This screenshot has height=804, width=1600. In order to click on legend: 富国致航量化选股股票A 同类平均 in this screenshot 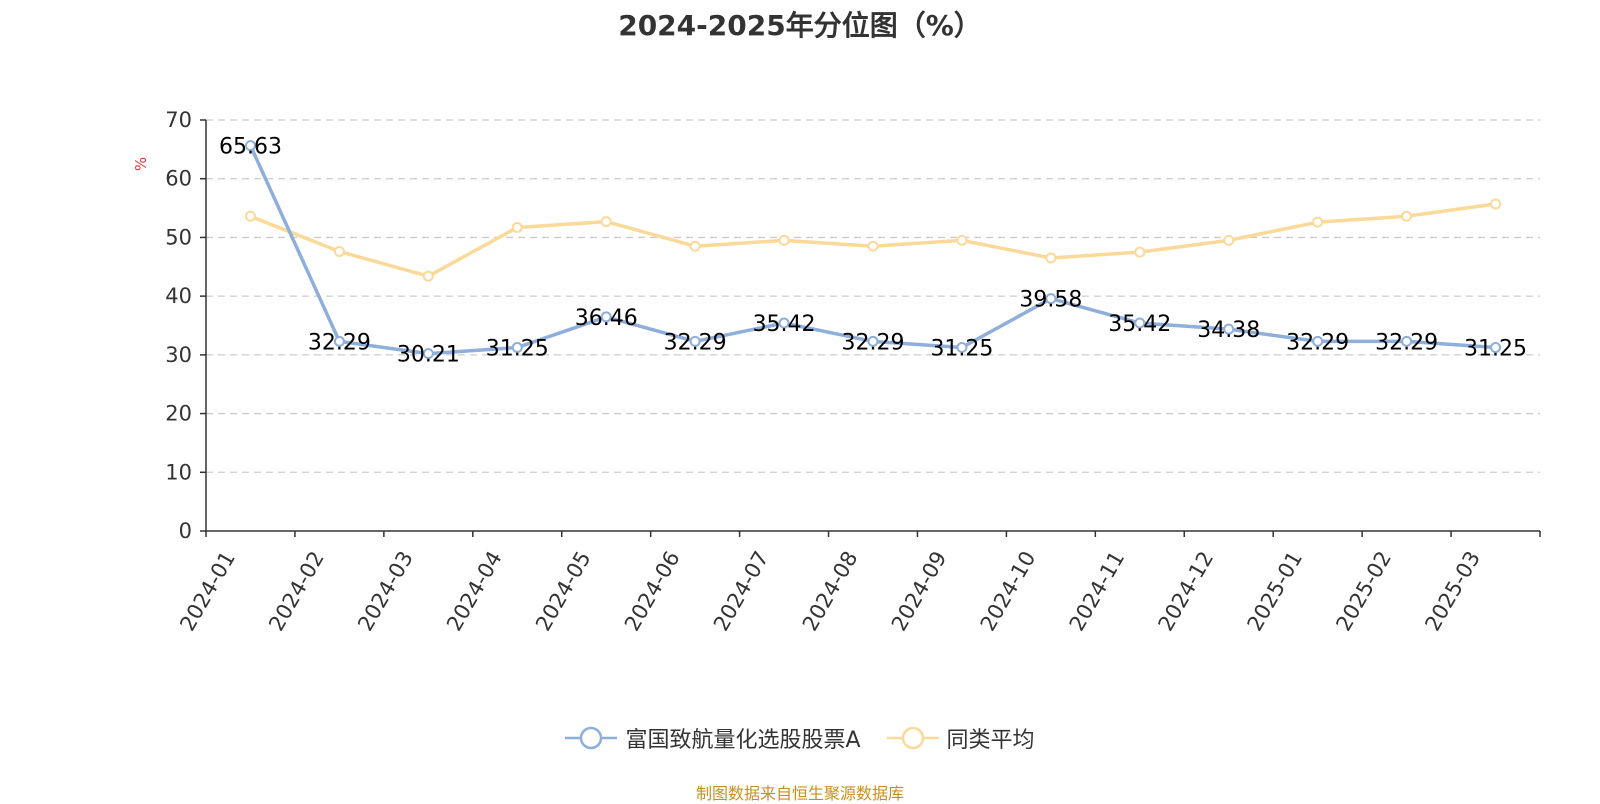, I will do `click(800, 738)`.